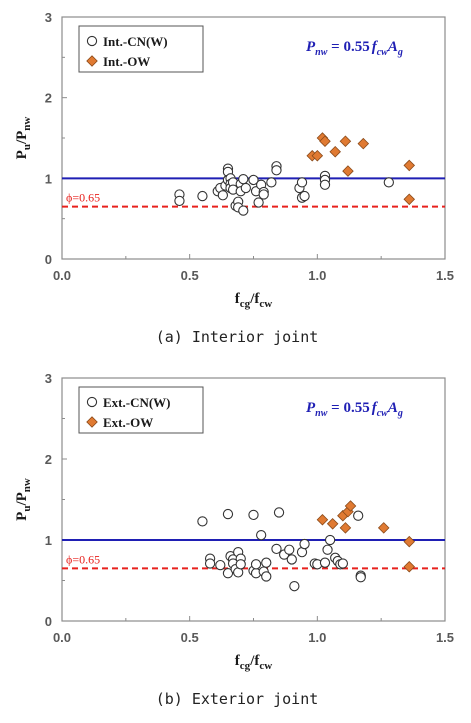 The height and width of the screenshot is (723, 471). Describe the element at coordinates (137, 402) in the screenshot. I see `legend-label: Ext.-CN(W)` at that location.